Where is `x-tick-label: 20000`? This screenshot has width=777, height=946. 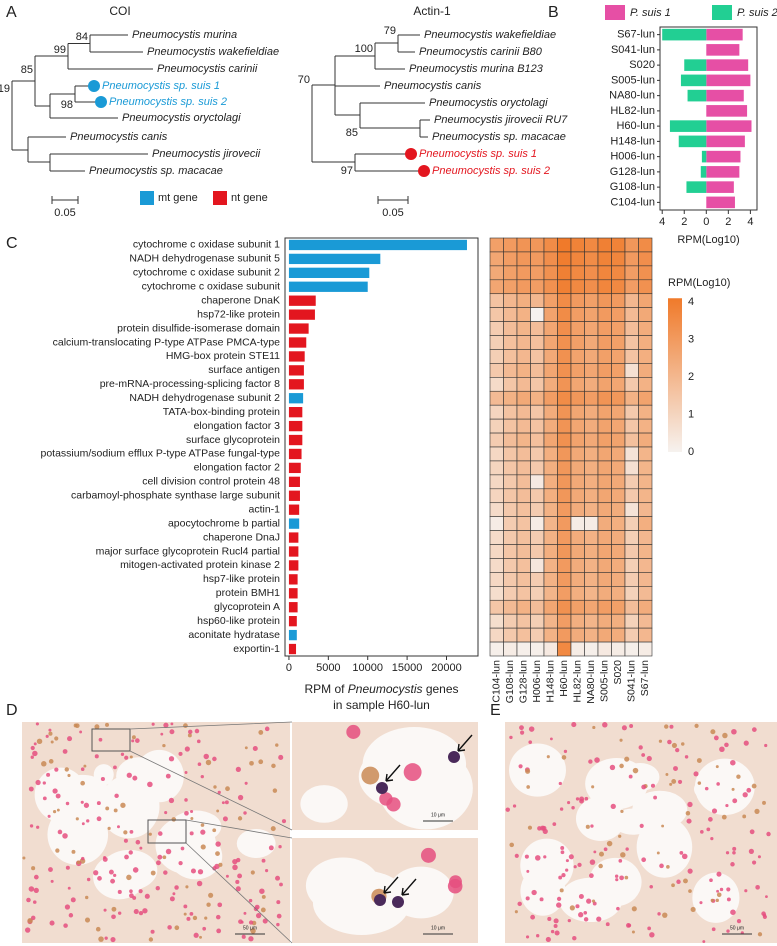 x-tick-label: 20000 is located at coordinates (446, 668).